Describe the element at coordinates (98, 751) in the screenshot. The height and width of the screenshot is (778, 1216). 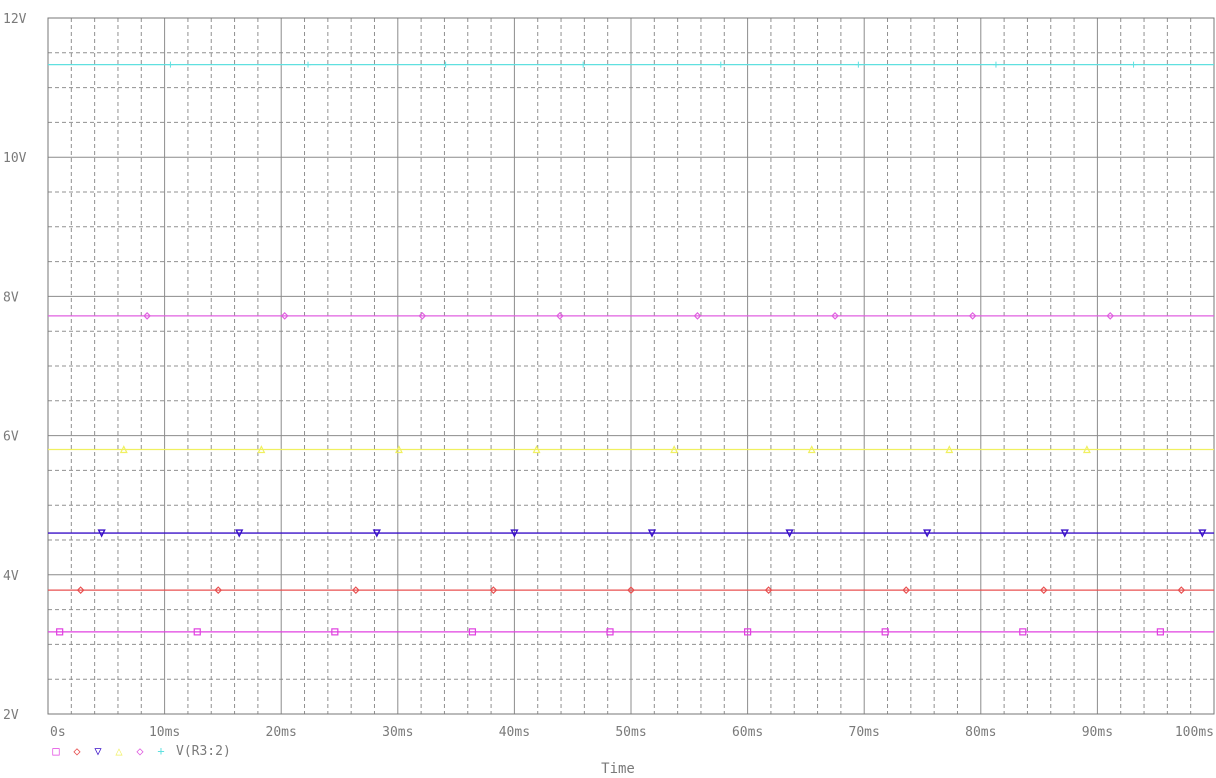
I see `legend-marker-3: ▽` at that location.